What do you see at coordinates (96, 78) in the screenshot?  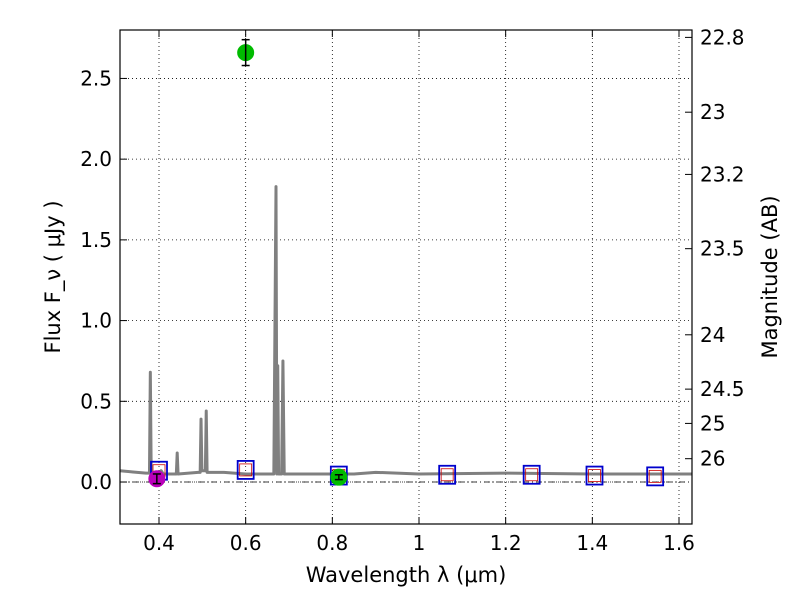 I see `y-tick-label: 2.5` at bounding box center [96, 78].